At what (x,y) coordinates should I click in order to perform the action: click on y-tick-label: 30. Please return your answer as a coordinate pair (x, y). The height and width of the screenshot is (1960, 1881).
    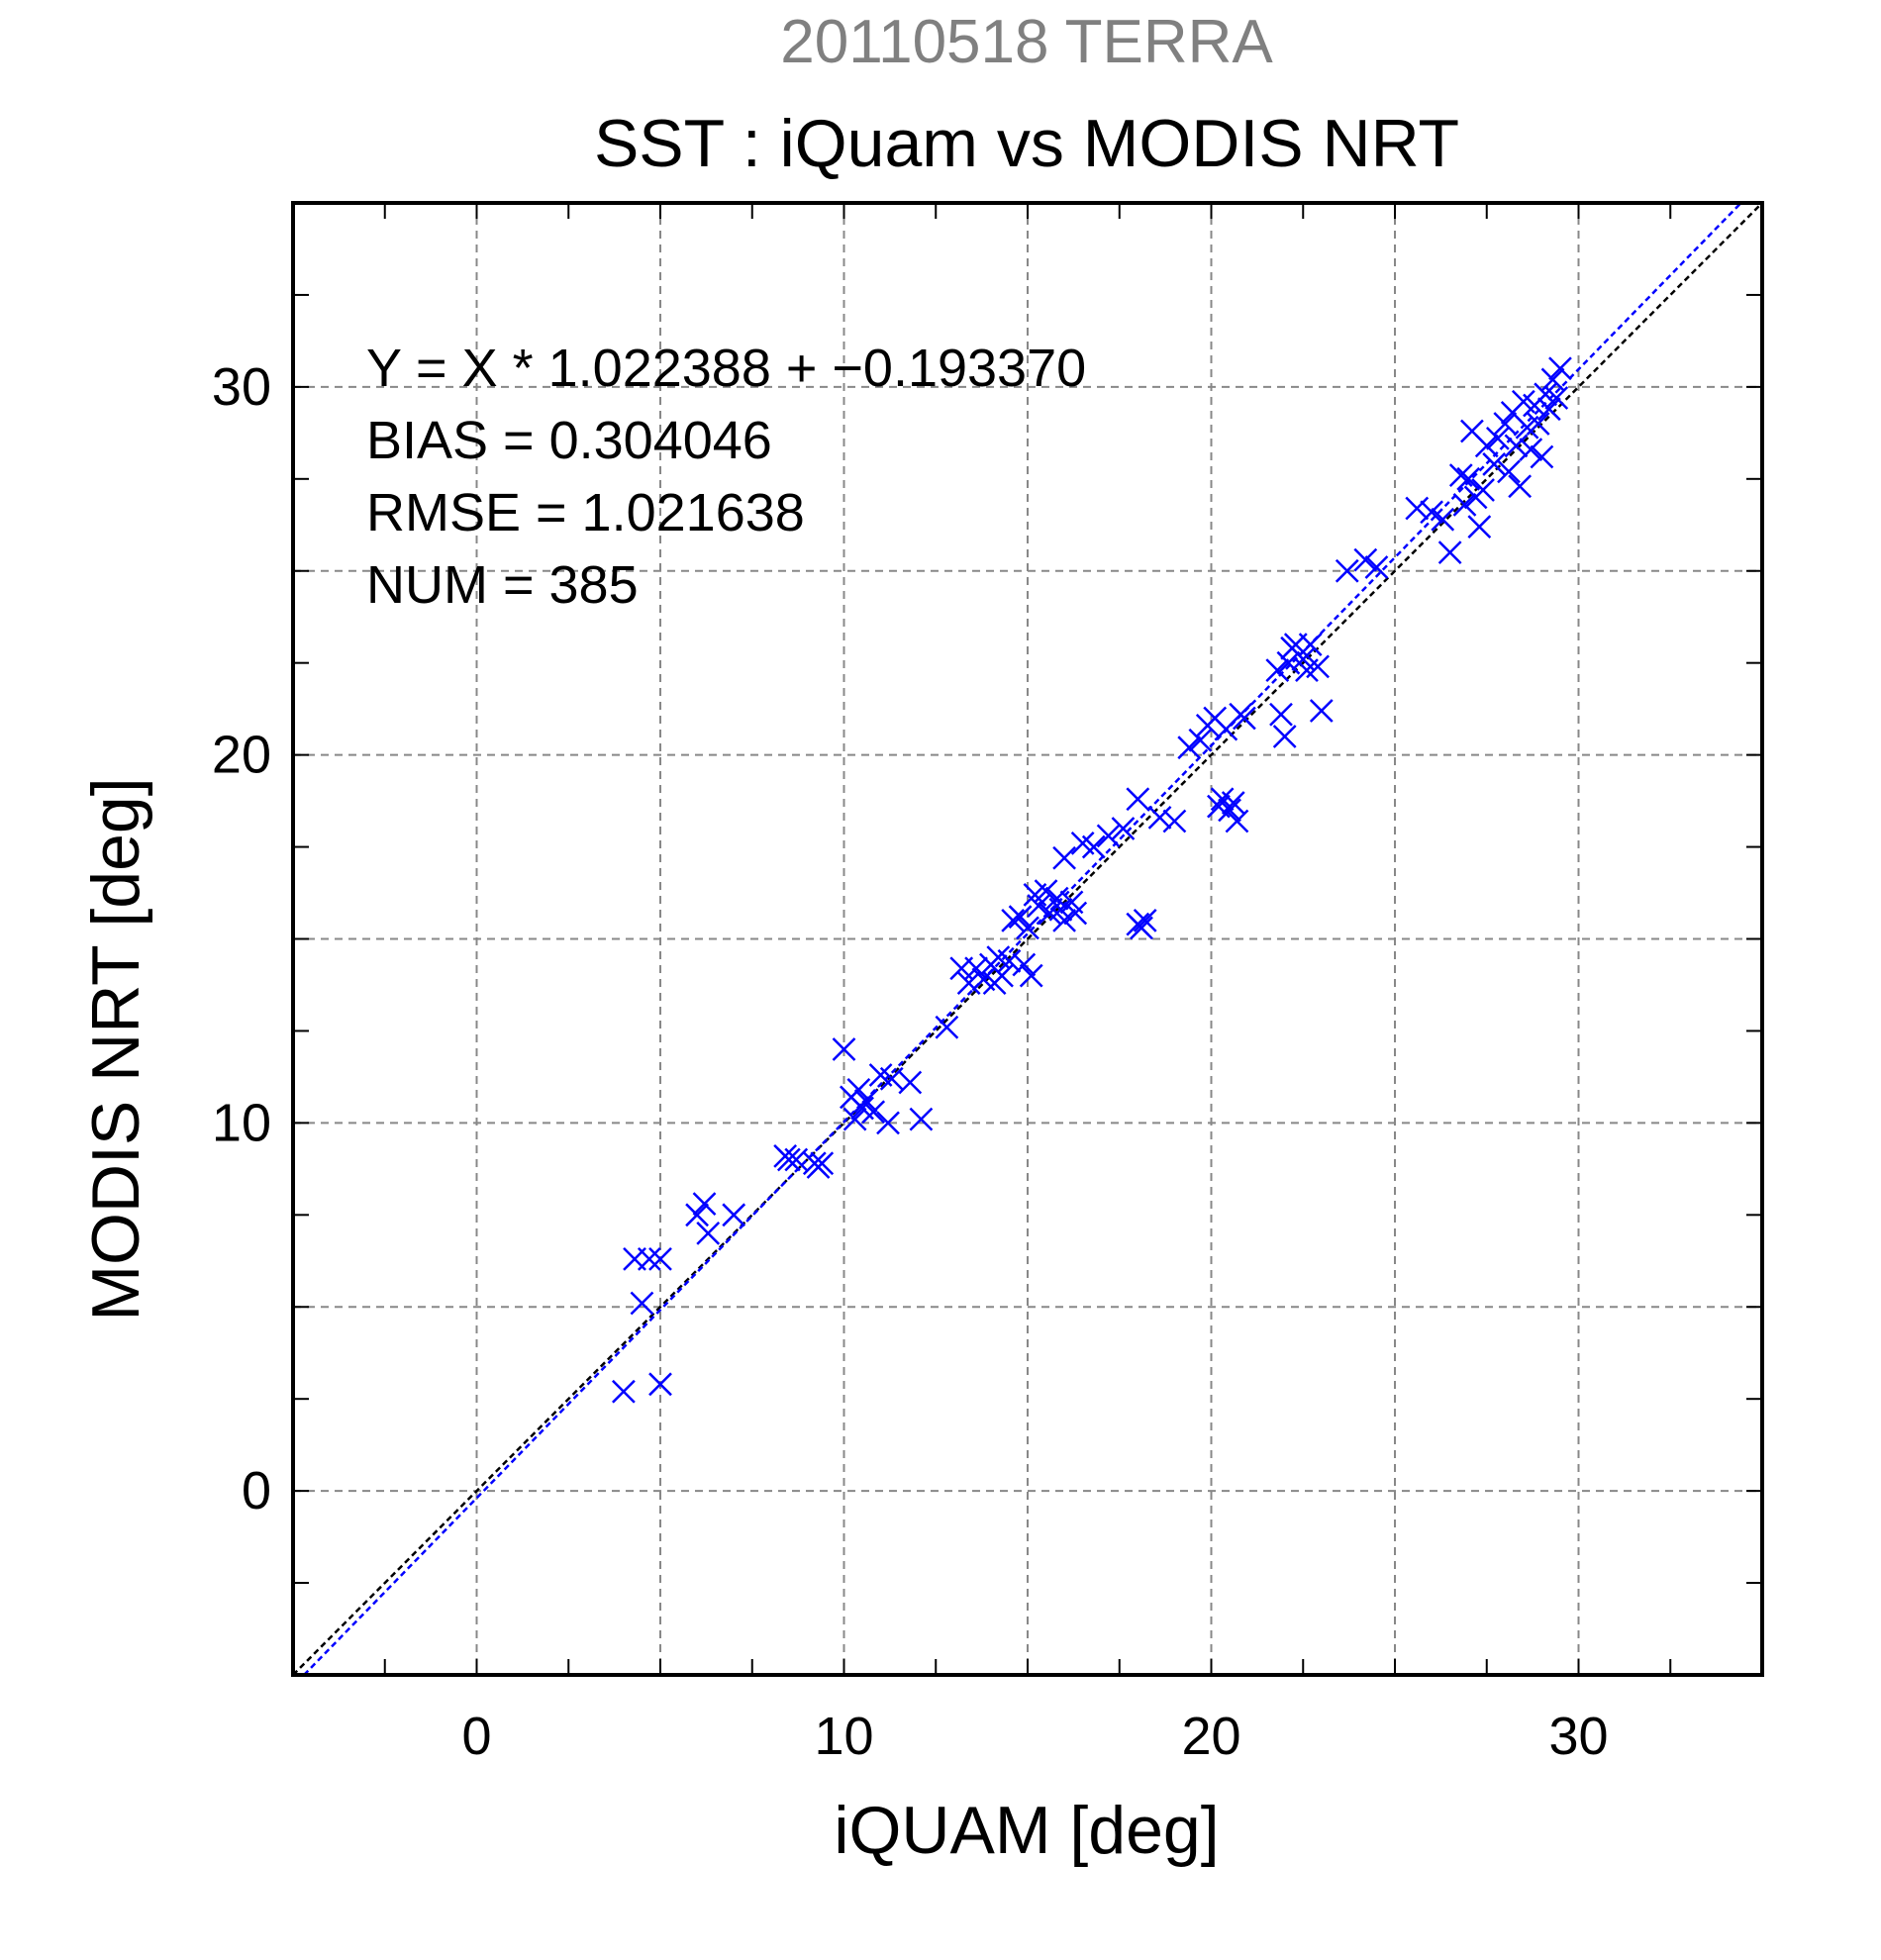
    Looking at the image, I should click on (242, 387).